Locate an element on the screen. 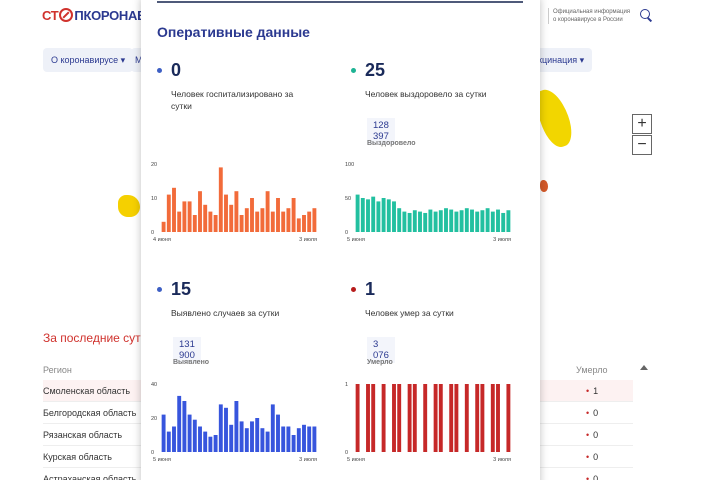  cases-chart: 40 20 0 5 июня 3 июля is located at coordinates (236, 422).